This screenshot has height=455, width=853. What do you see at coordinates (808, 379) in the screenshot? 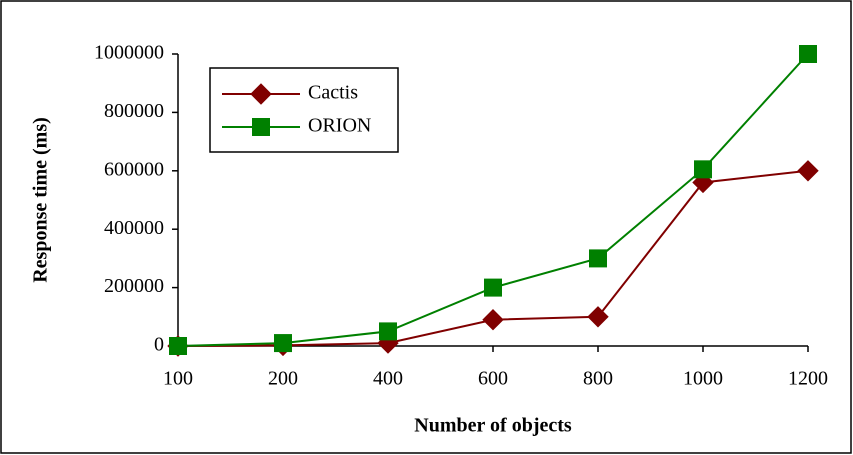
I see `x-tick-label: 1200` at bounding box center [808, 379].